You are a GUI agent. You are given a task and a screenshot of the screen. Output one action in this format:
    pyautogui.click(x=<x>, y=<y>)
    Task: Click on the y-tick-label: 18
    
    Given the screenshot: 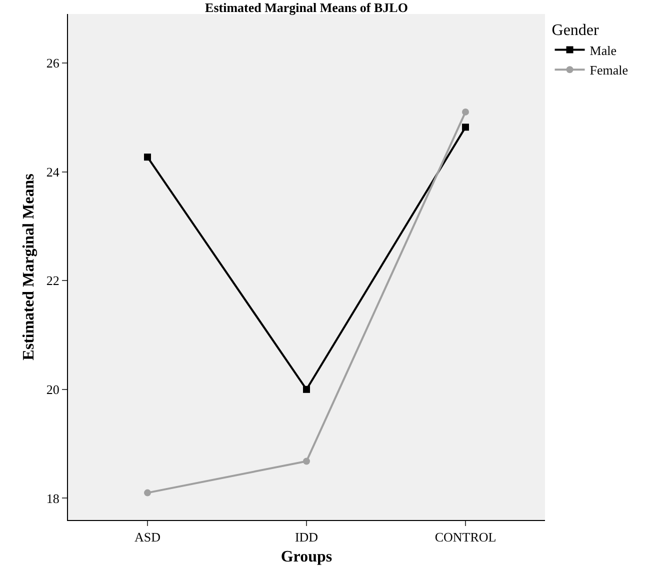 What is the action you would take?
    pyautogui.click(x=53, y=498)
    